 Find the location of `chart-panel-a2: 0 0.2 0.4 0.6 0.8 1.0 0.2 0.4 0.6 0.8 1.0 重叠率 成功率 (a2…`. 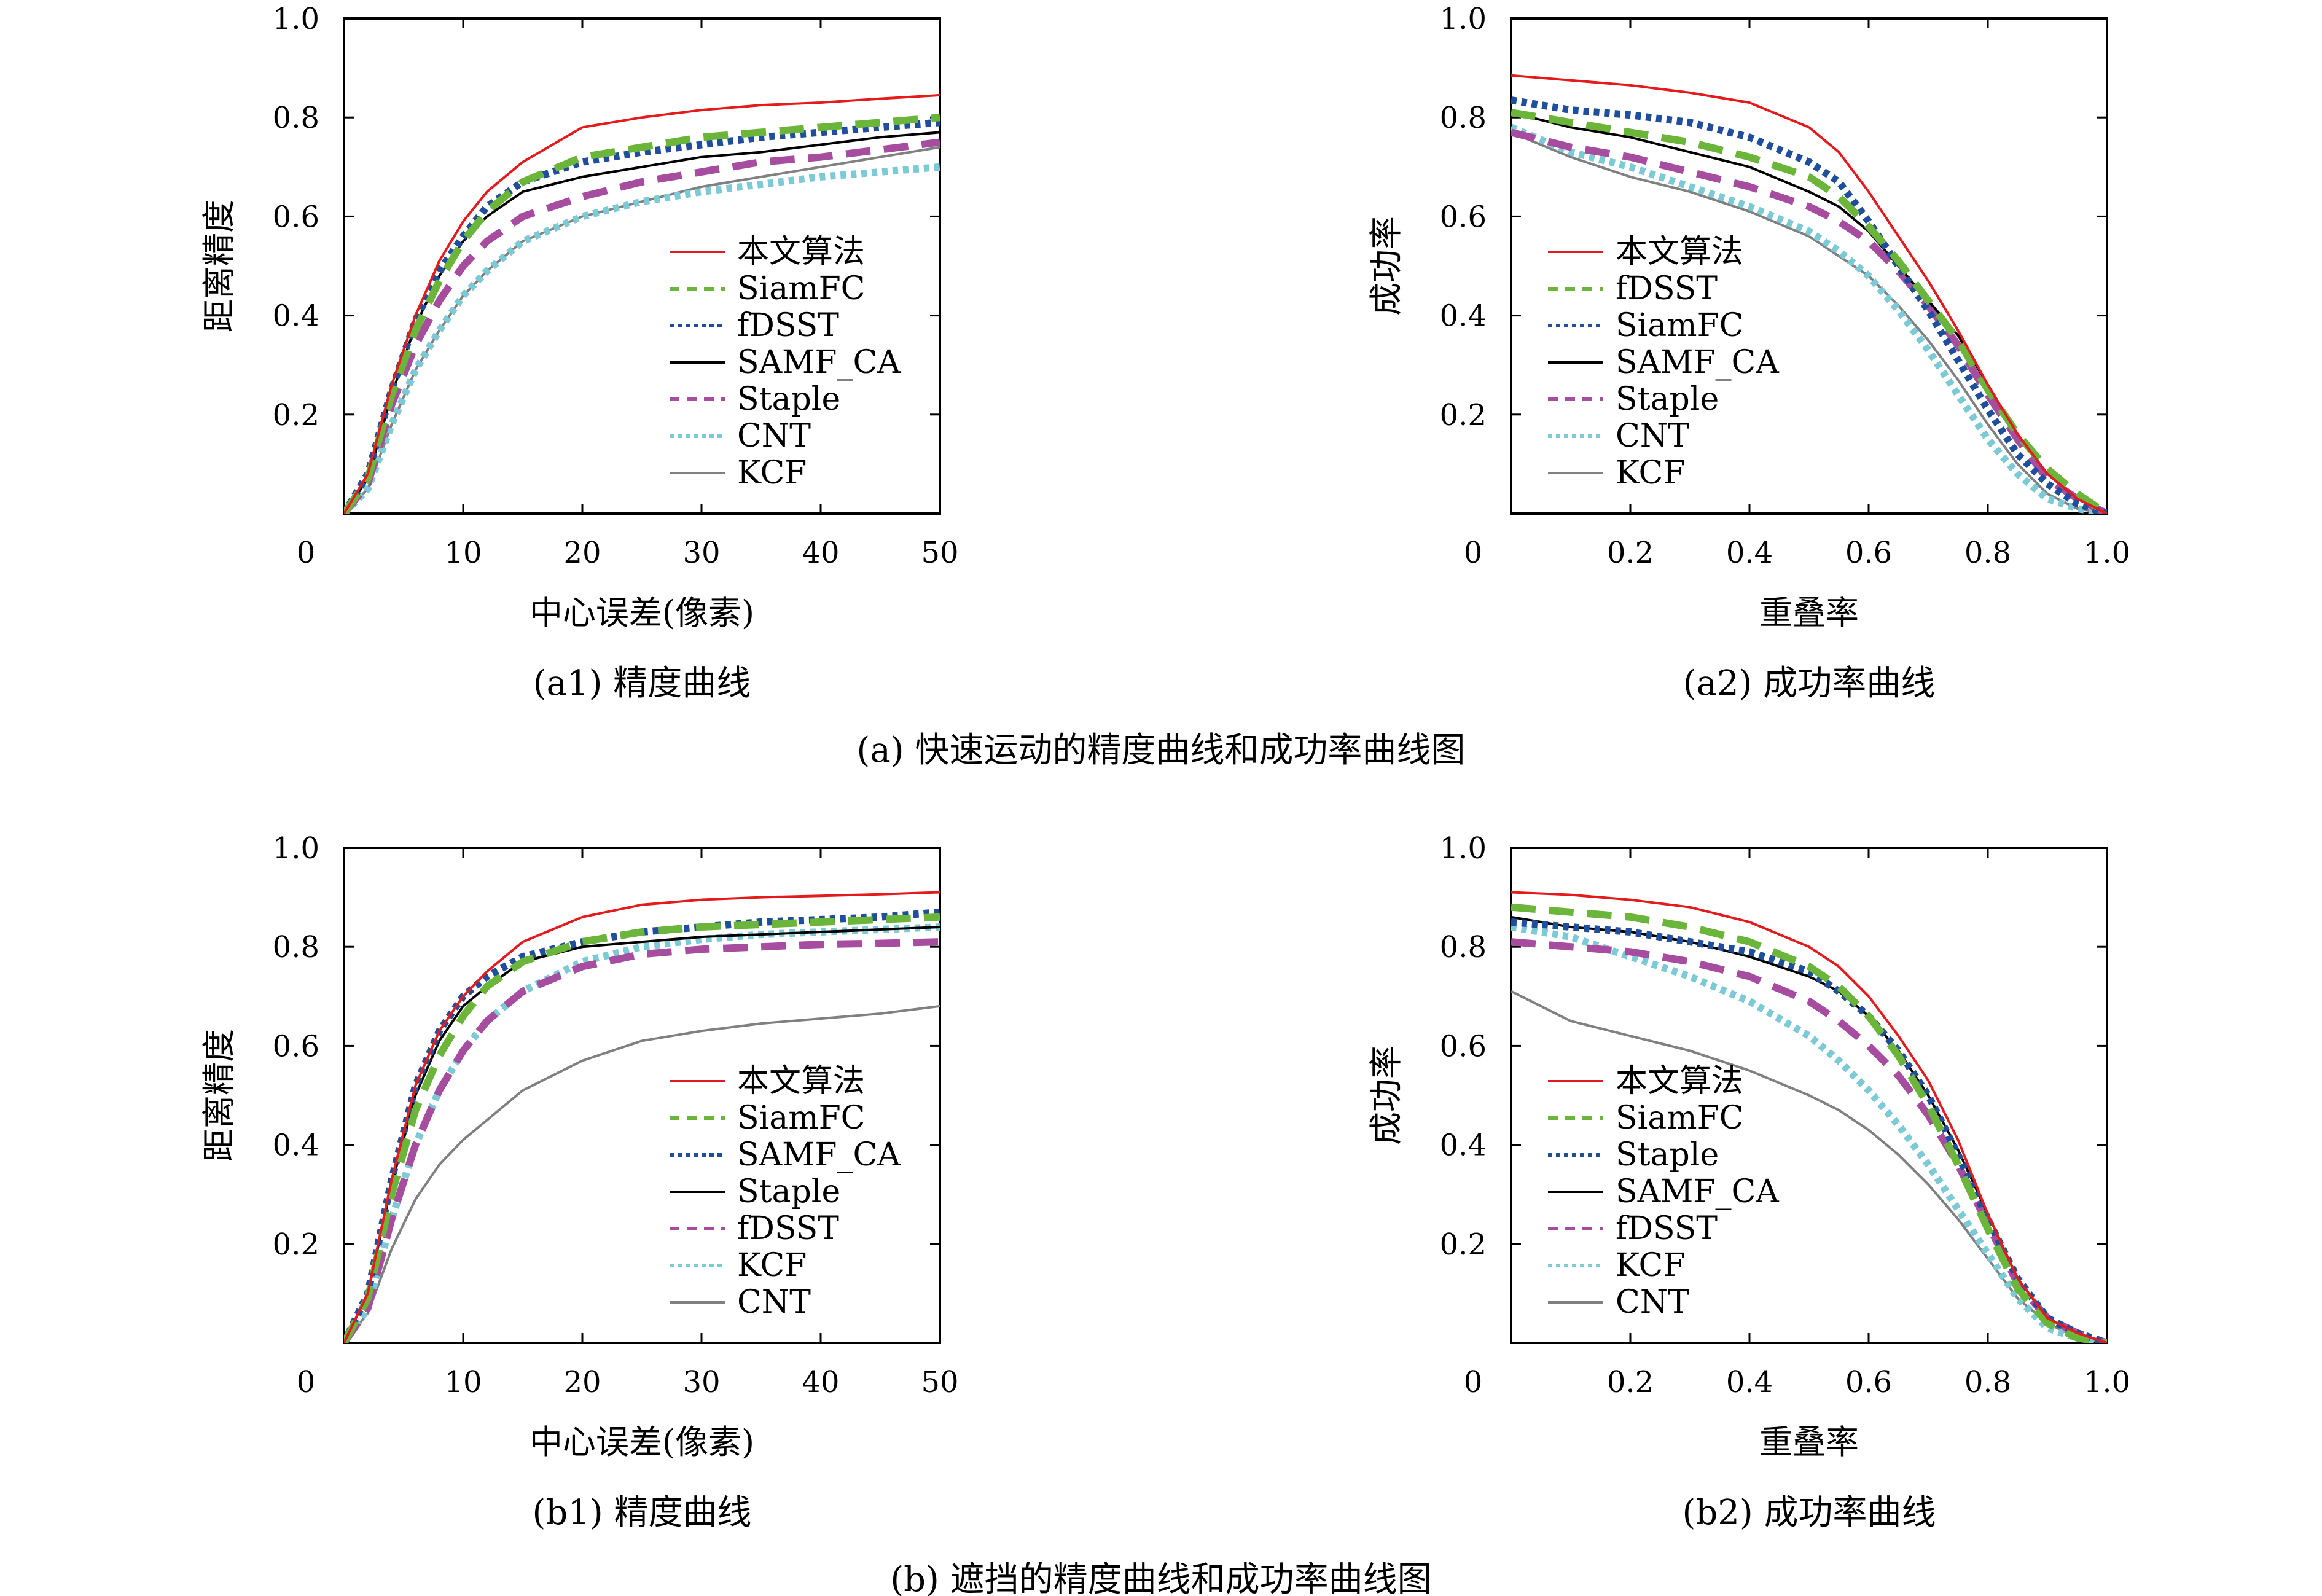

chart-panel-a2: 0 0.2 0.4 0.6 0.8 1.0 0.2 0.4 0.6 0.8 1.0 重叠率 成功率 (a2… is located at coordinates (1749, 352).